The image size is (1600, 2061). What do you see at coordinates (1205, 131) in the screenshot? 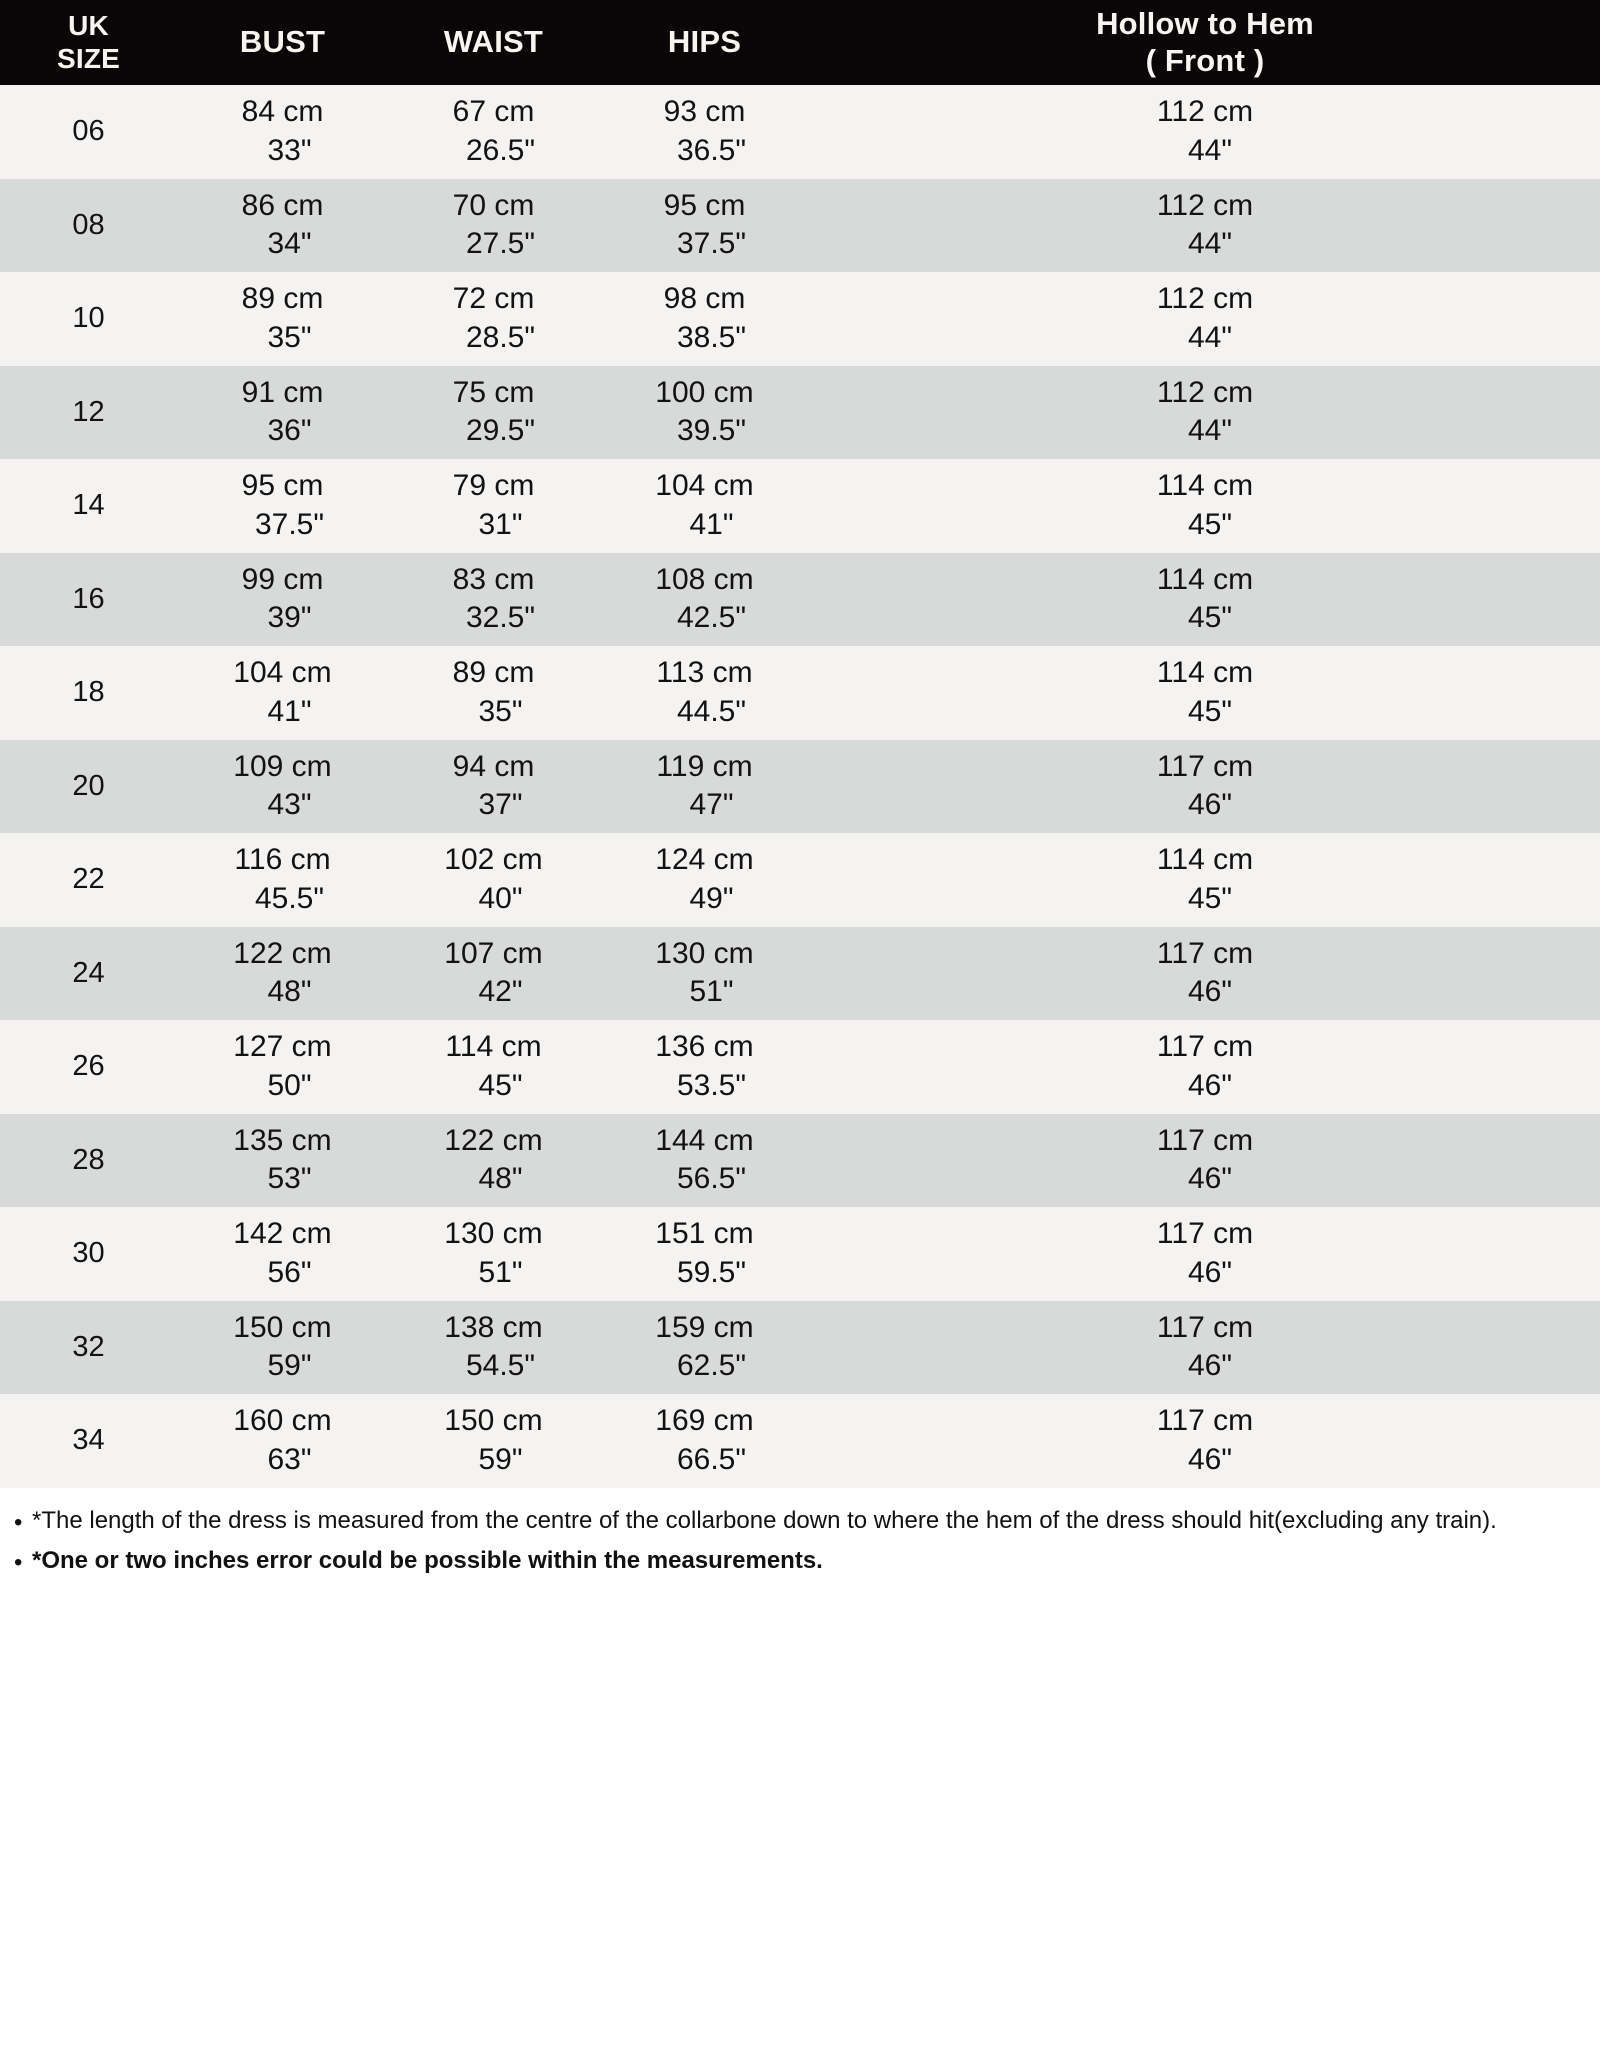
I see `cell-hollow-to-hem-measurement: 112 cm 44"` at bounding box center [1205, 131].